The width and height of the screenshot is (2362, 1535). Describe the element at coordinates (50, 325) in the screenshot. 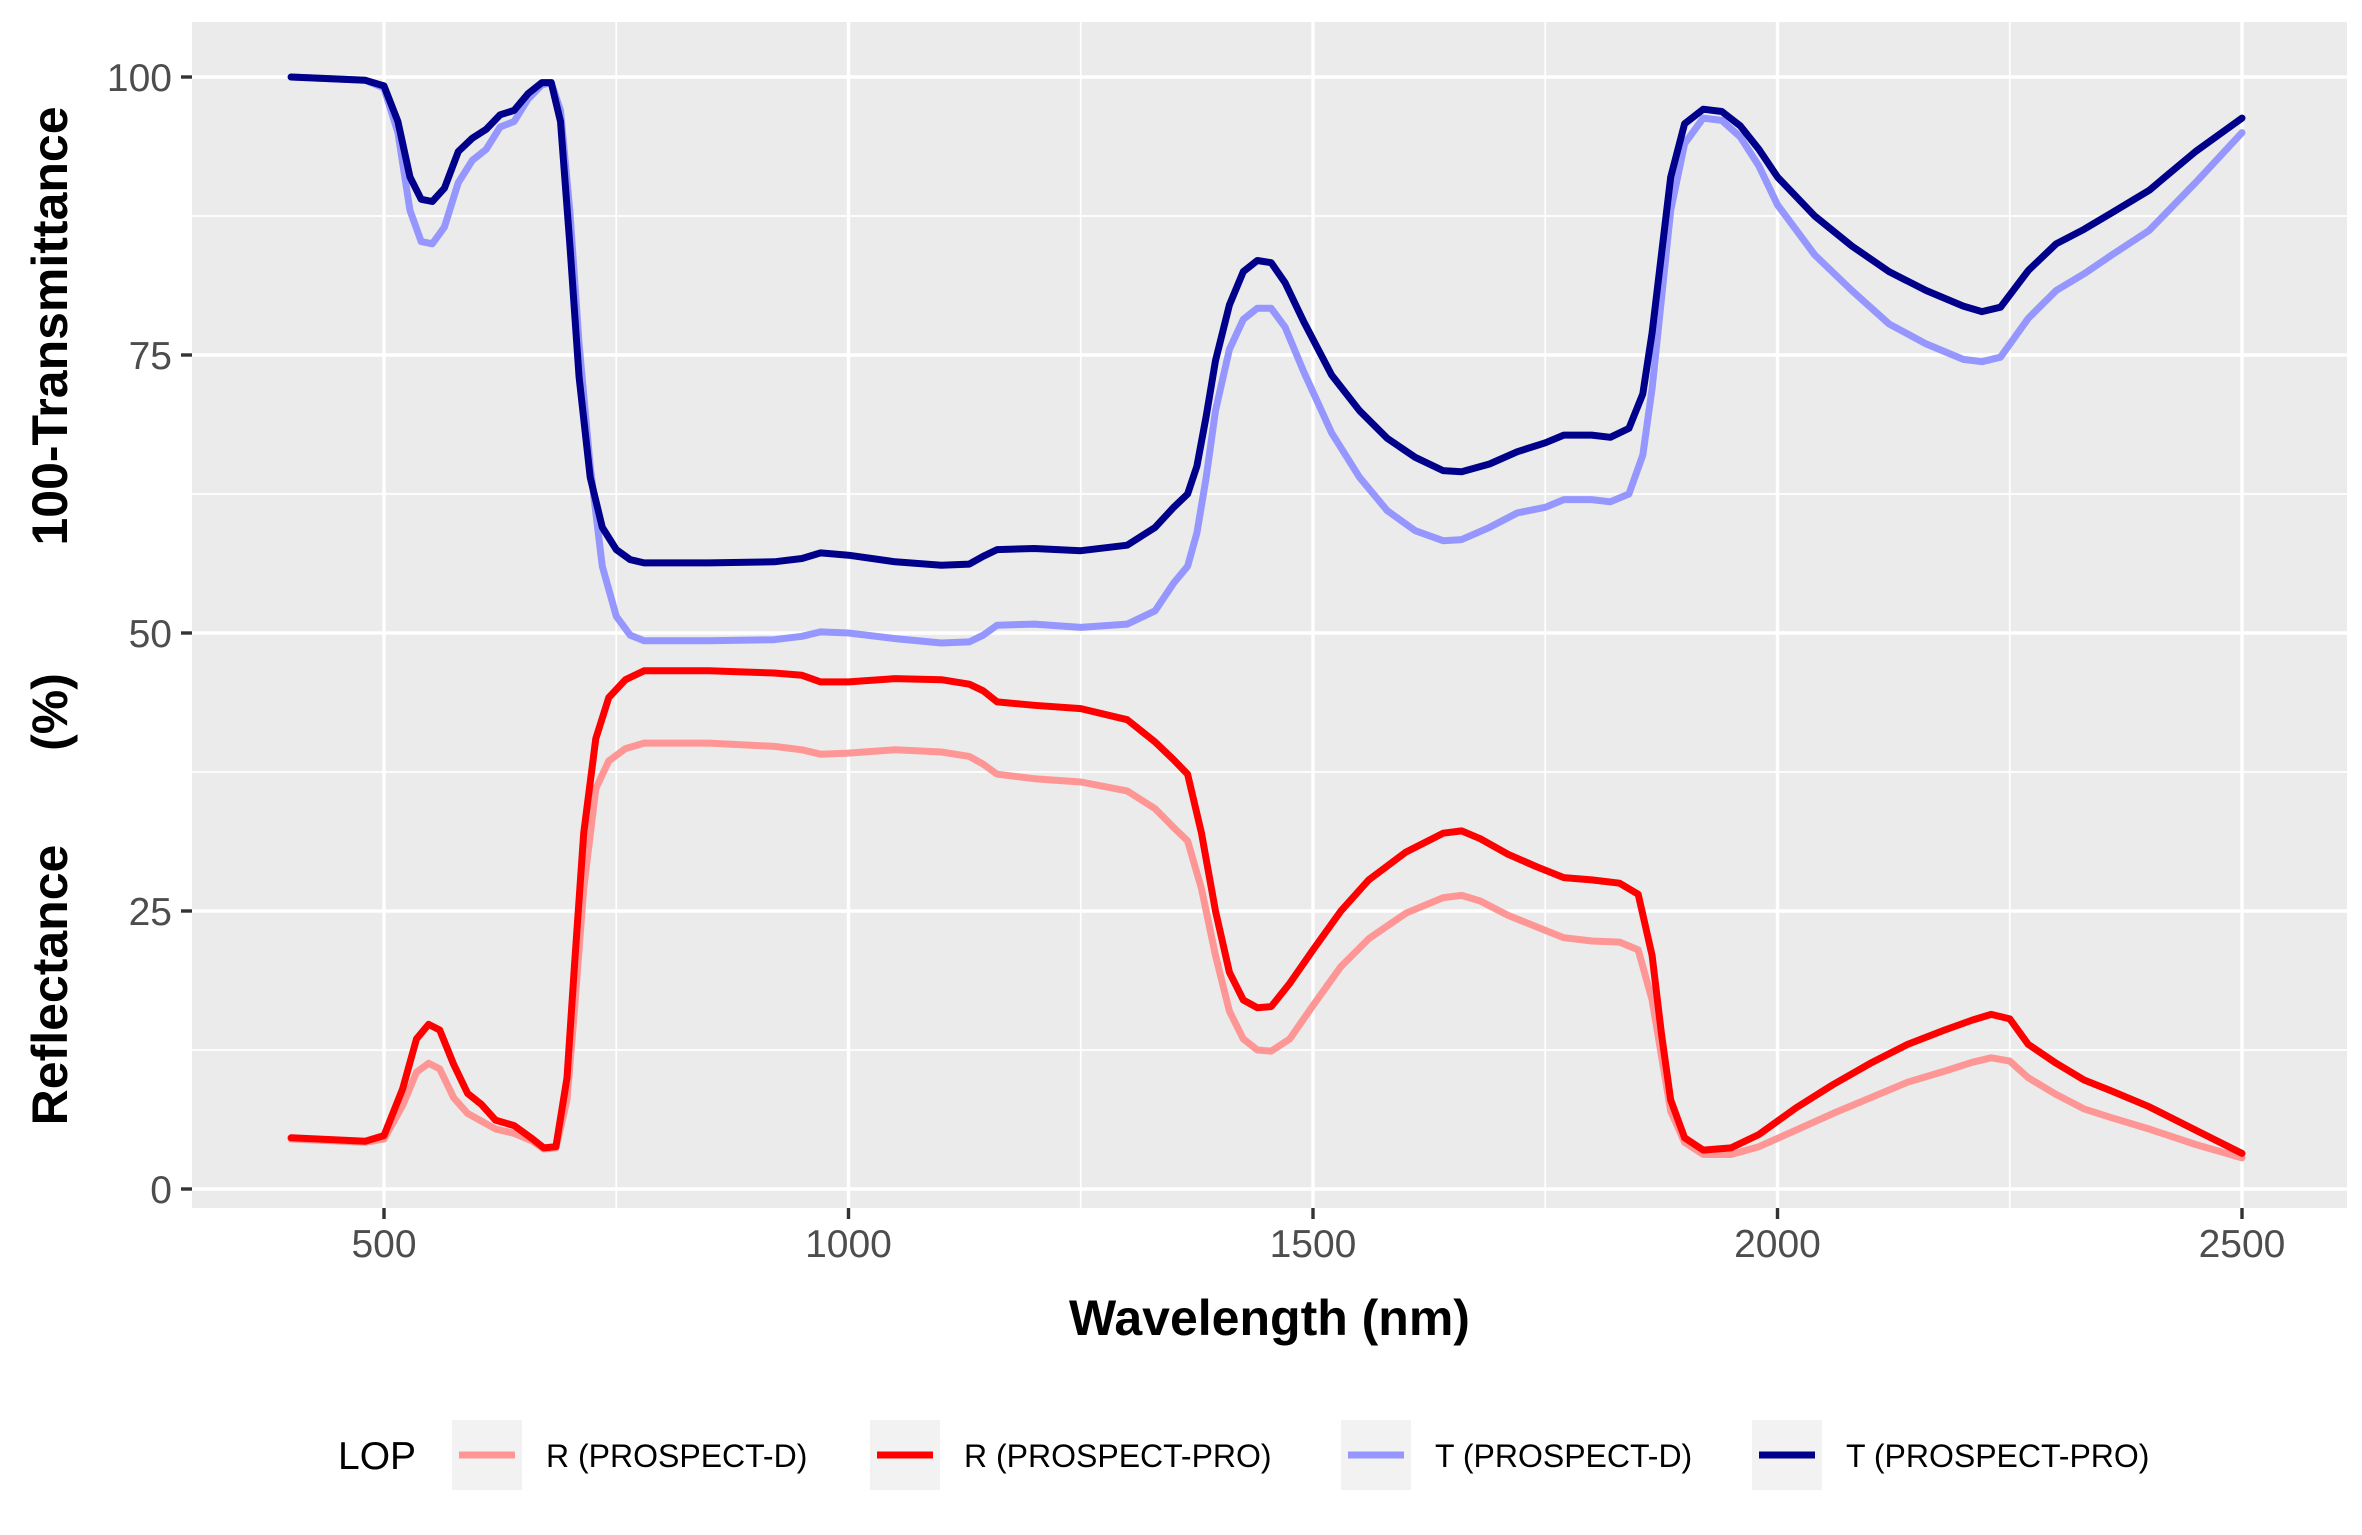

I see `y-axis-title-part: 100-Transmittance` at that location.